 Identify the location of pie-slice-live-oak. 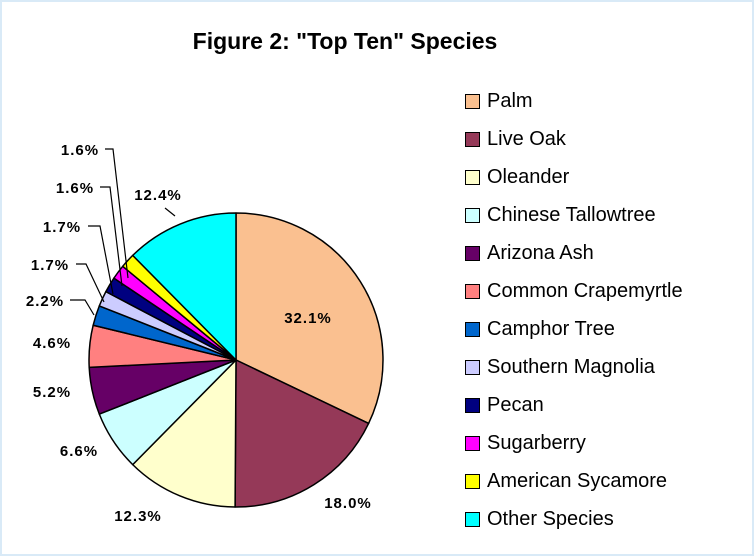
(302, 433).